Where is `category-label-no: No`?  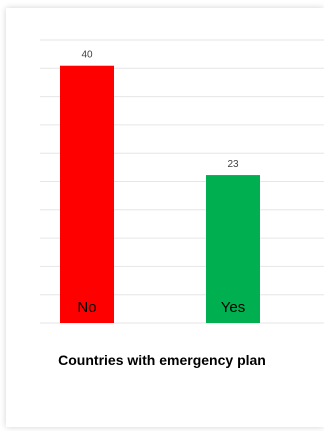 category-label-no: No is located at coordinates (86, 307).